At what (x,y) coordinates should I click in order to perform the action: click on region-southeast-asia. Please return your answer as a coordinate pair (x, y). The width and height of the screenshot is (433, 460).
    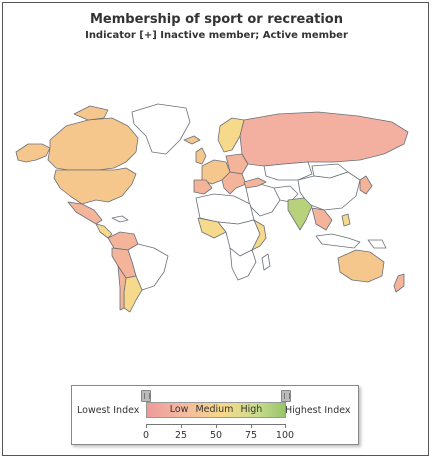
    Looking at the image, I should click on (322, 219).